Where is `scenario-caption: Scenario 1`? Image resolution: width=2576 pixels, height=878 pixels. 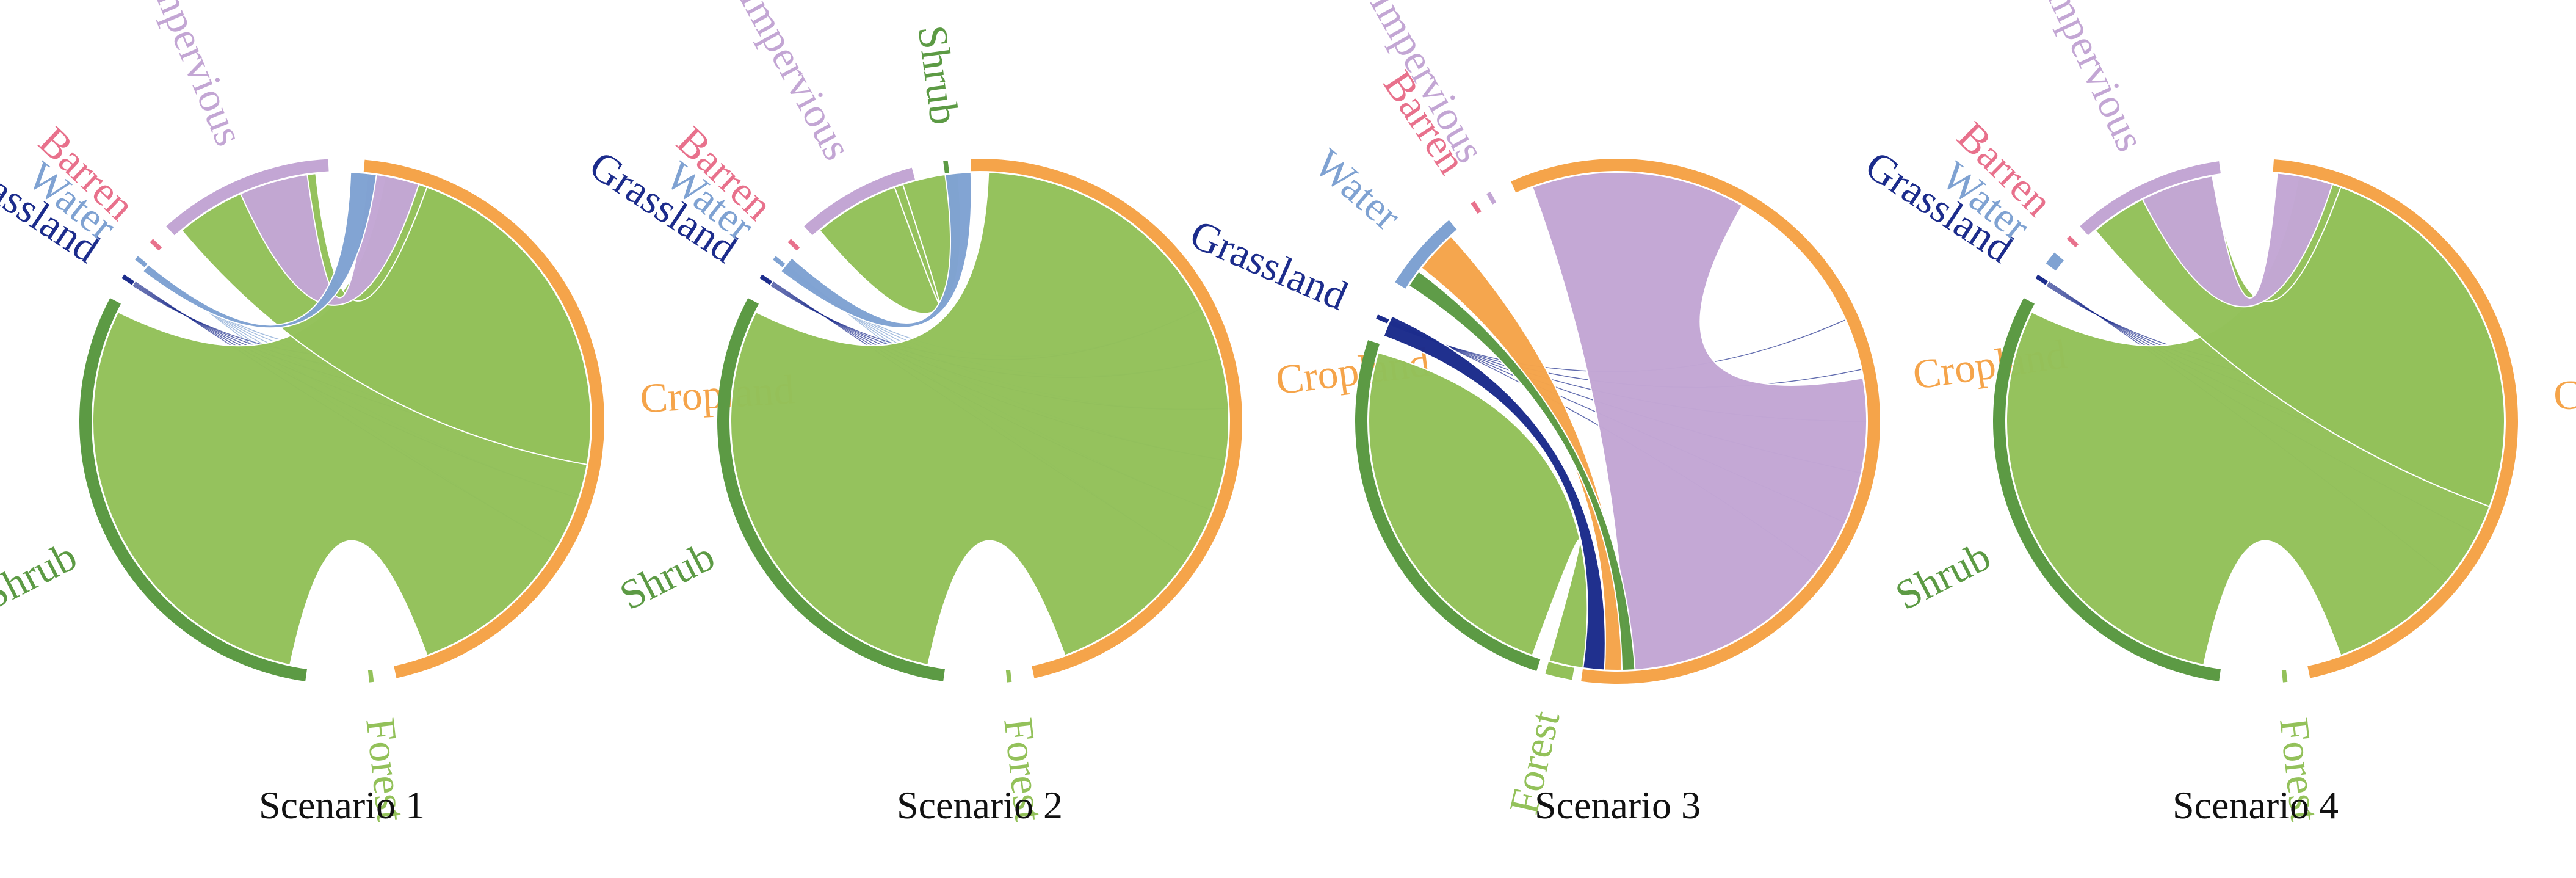
scenario-caption: Scenario 1 is located at coordinates (342, 805).